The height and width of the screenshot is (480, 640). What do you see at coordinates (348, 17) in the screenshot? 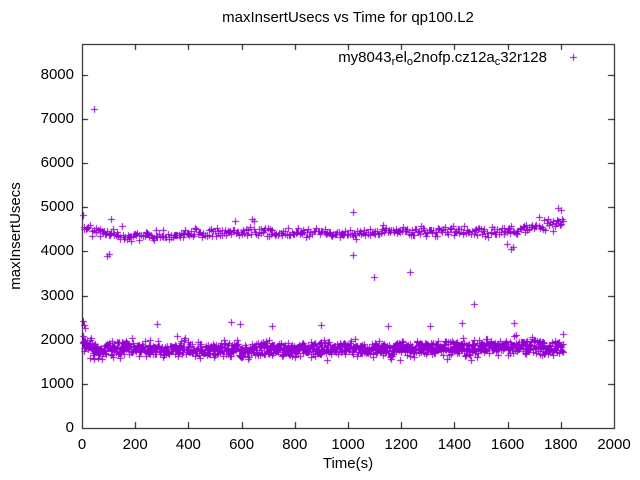
I see `chart-title: maxInsertUsecs vs Time for qp100.L2` at bounding box center [348, 17].